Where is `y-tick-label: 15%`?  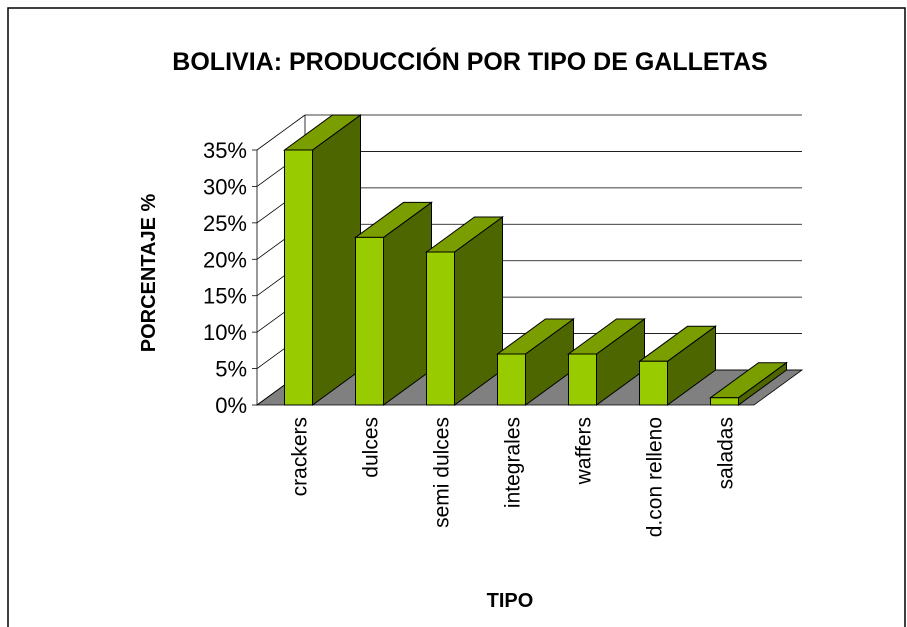
y-tick-label: 15% is located at coordinates (225, 296).